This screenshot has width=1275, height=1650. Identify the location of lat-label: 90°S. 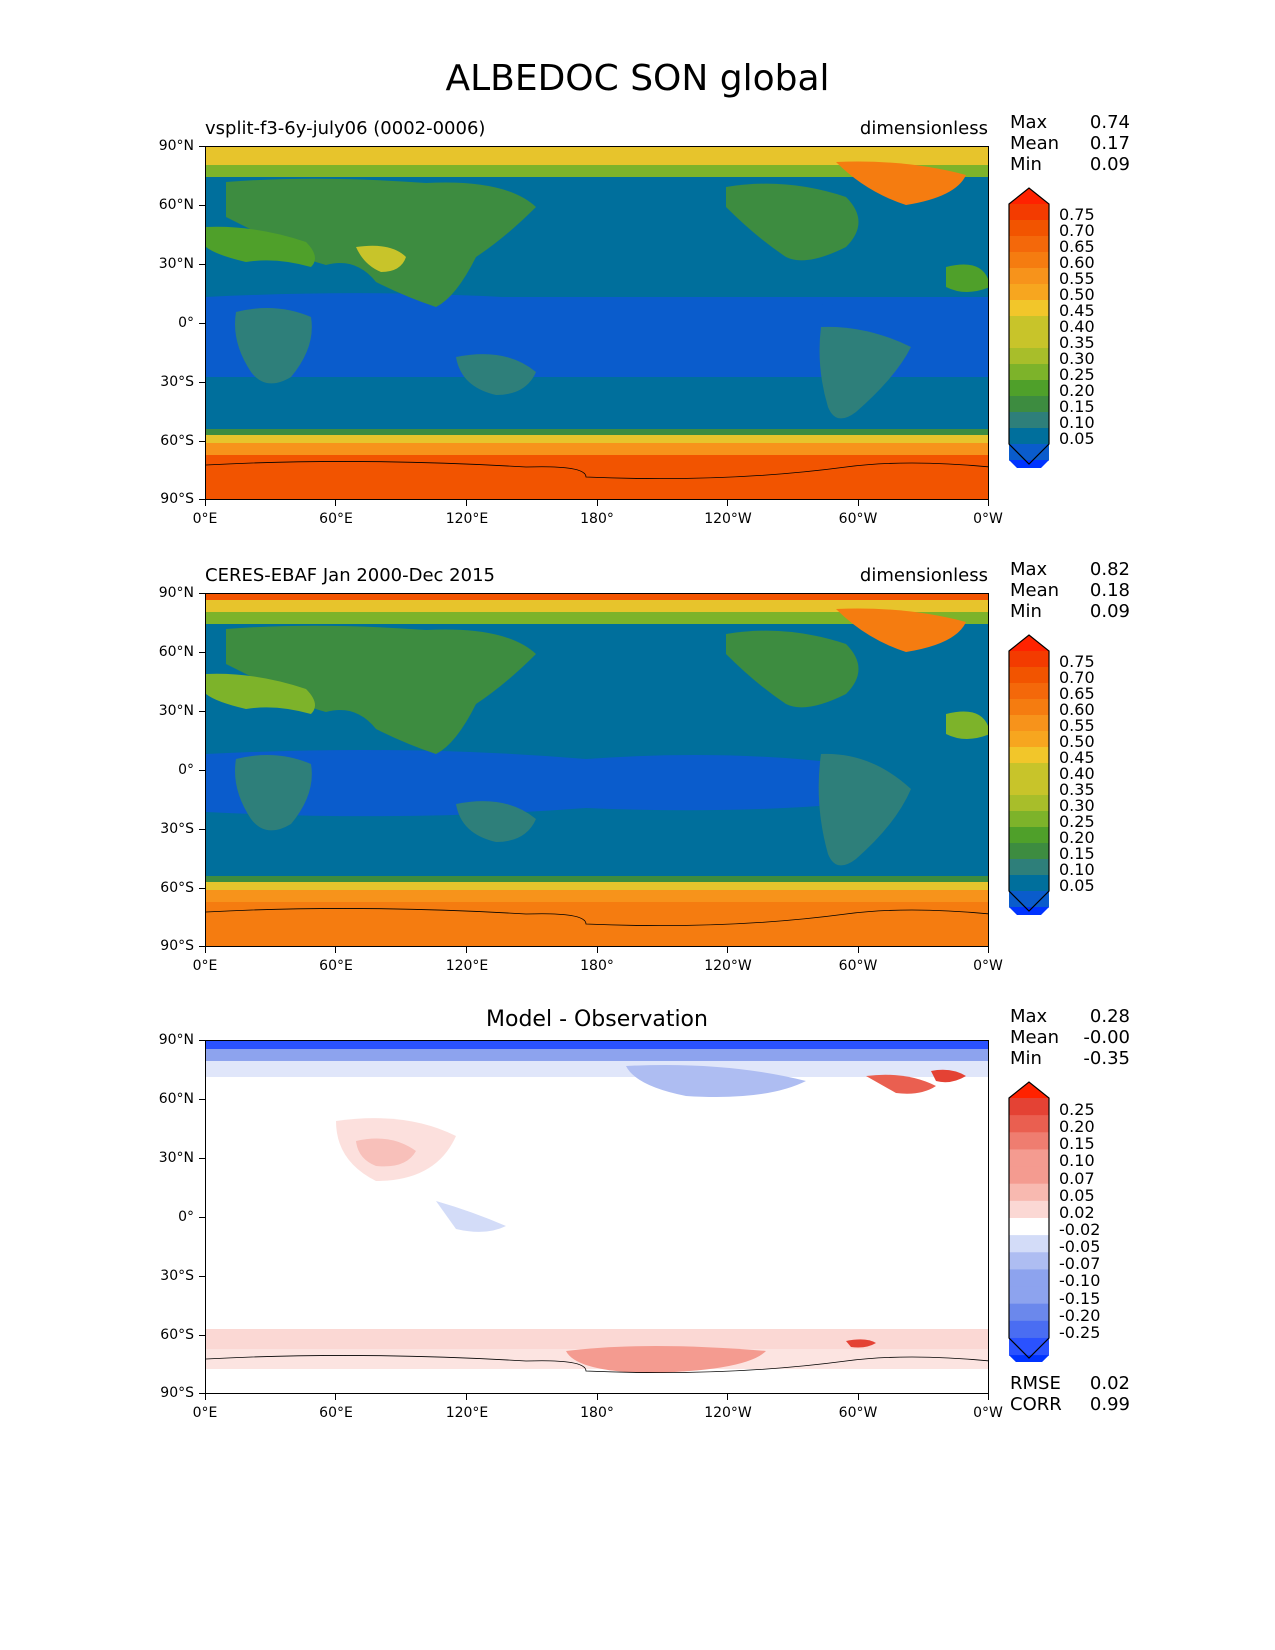
(177, 946).